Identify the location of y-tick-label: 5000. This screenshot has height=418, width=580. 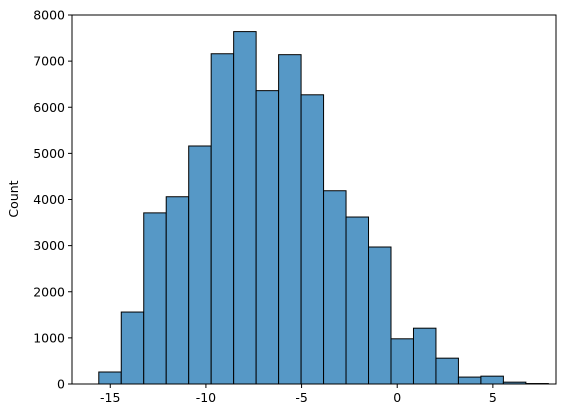
(49, 153).